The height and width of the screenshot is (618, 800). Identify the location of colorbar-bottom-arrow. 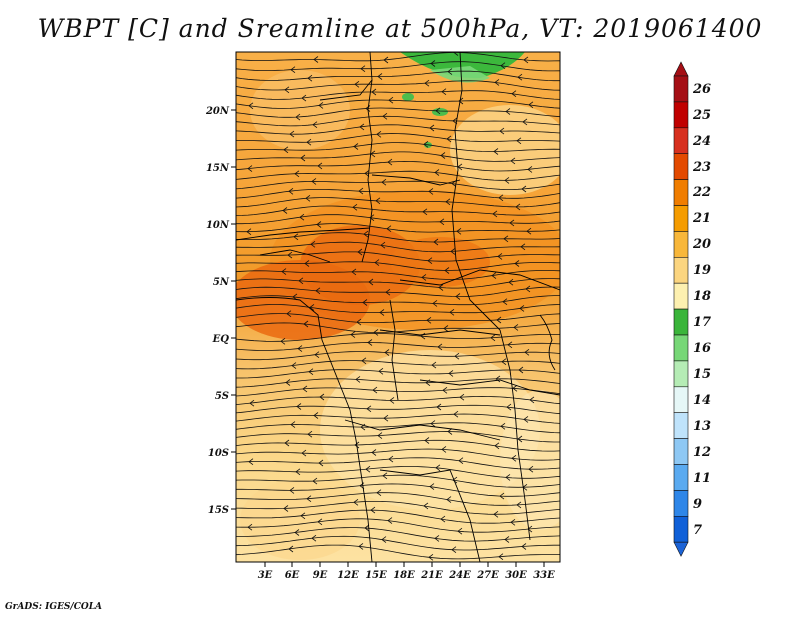
(681, 549).